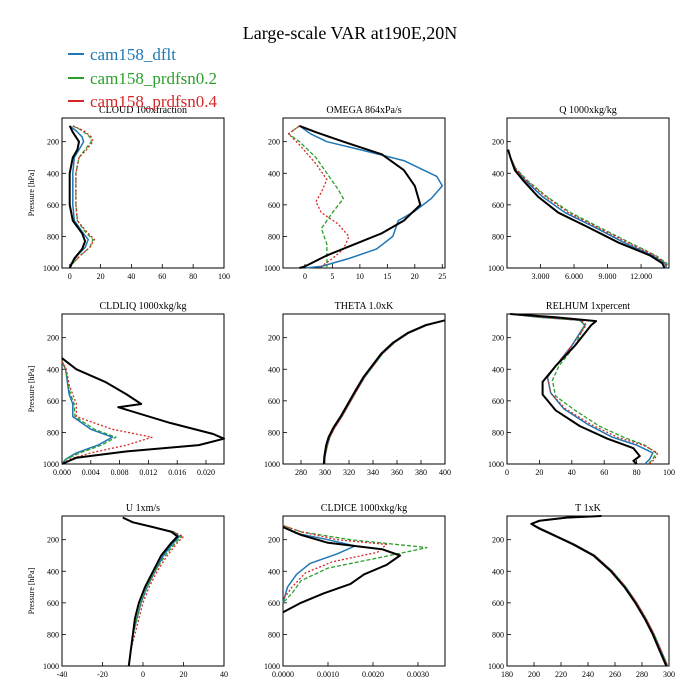  Describe the element at coordinates (301, 472) in the screenshot. I see `x-tick-label: 280` at that location.